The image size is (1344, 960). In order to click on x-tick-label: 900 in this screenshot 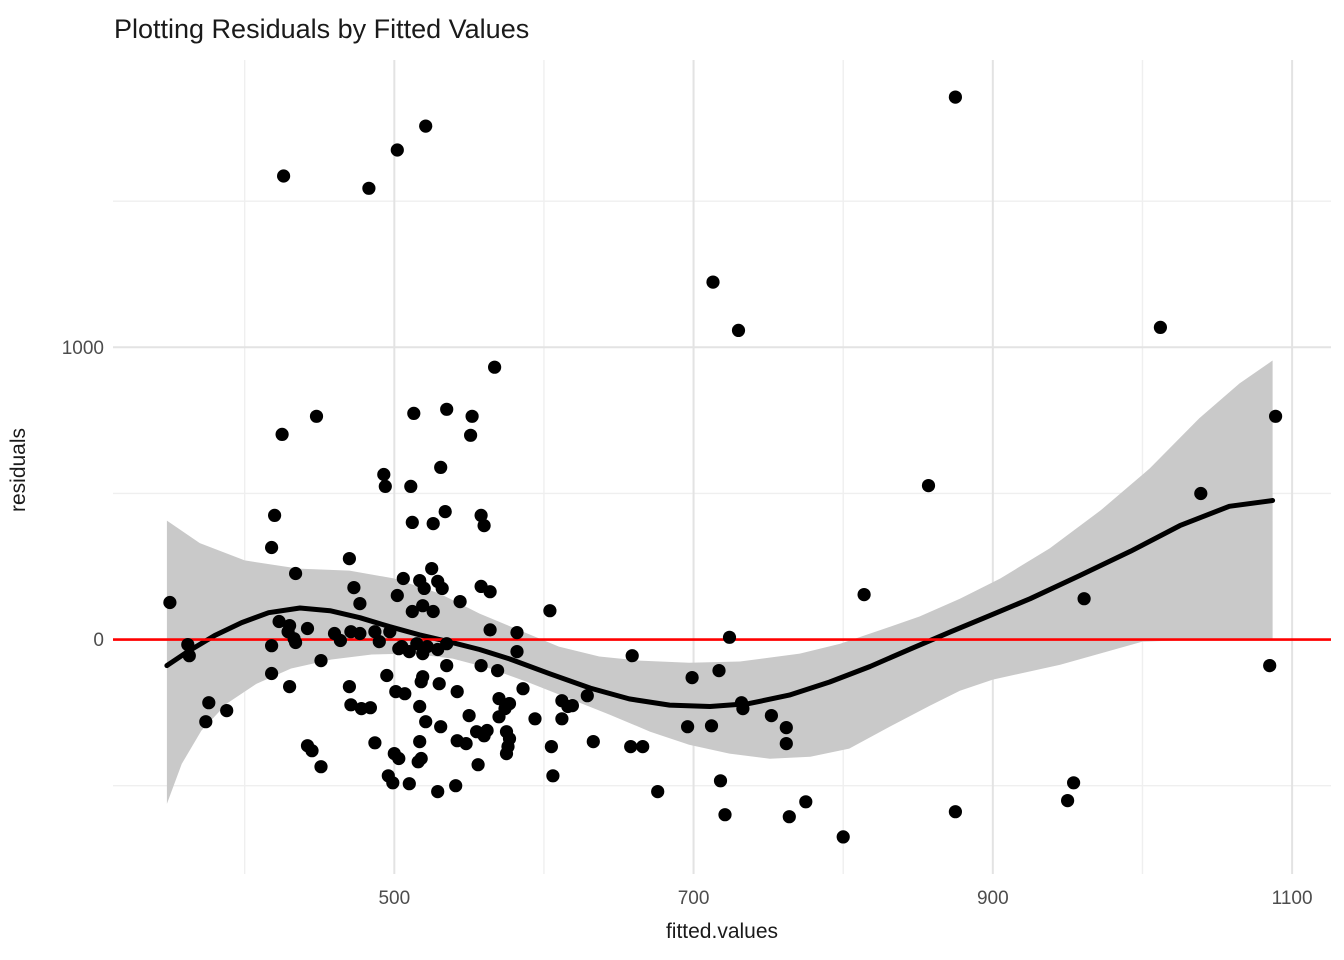, I will do `click(993, 898)`.